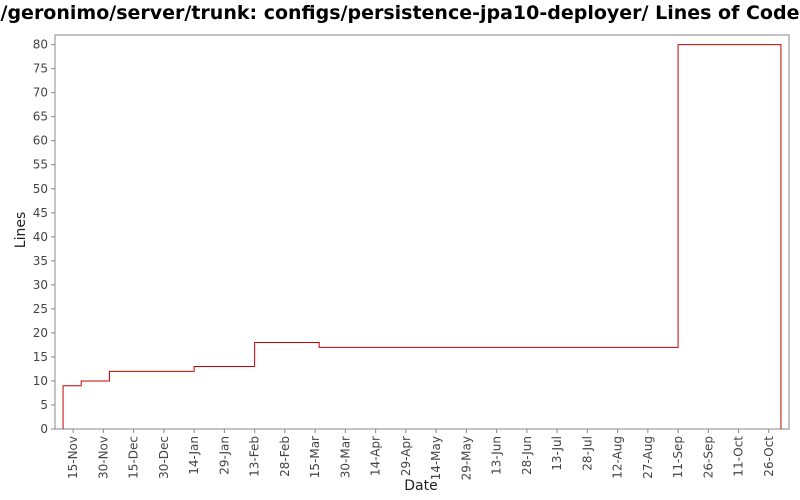 The width and height of the screenshot is (800, 500). Describe the element at coordinates (376, 456) in the screenshot. I see `x-tick-label: 14-Apr` at that location.